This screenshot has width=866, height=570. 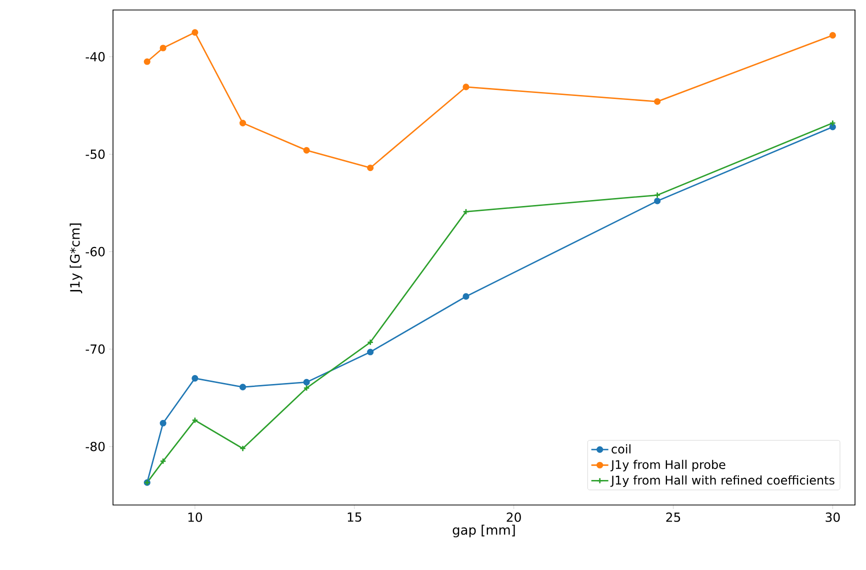 What do you see at coordinates (668, 466) in the screenshot?
I see `legend-label: J1y from Hall probe` at bounding box center [668, 466].